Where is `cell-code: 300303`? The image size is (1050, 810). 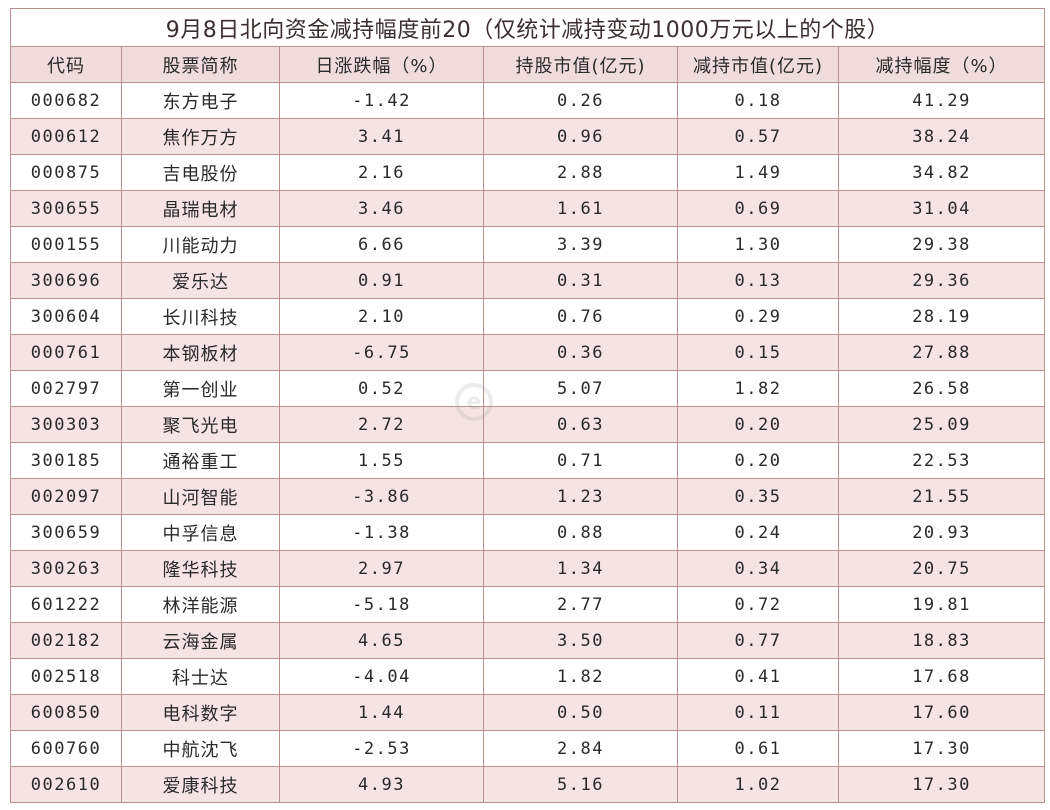 cell-code: 300303 is located at coordinates (66, 424).